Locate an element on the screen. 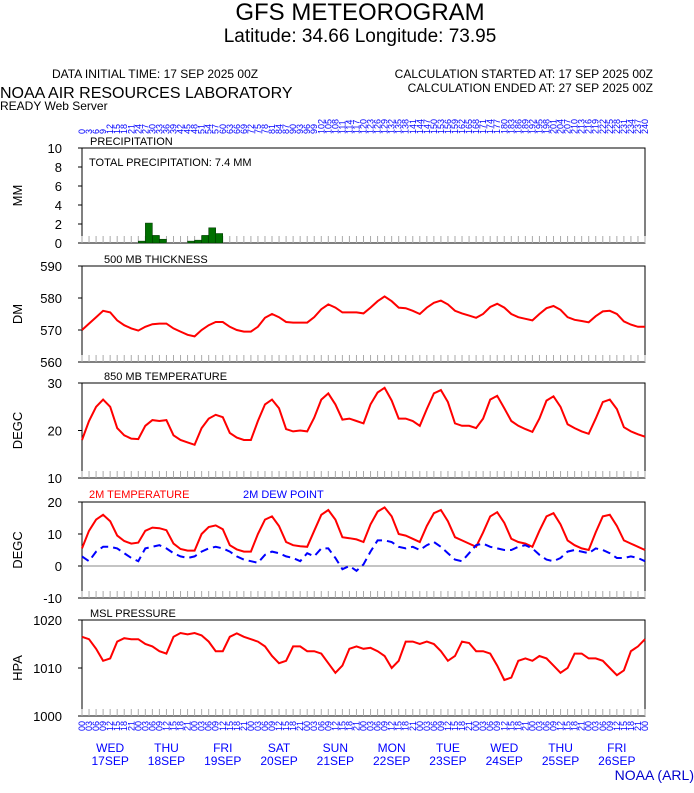  forecast-hour-label: 198 is located at coordinates (546, 126).